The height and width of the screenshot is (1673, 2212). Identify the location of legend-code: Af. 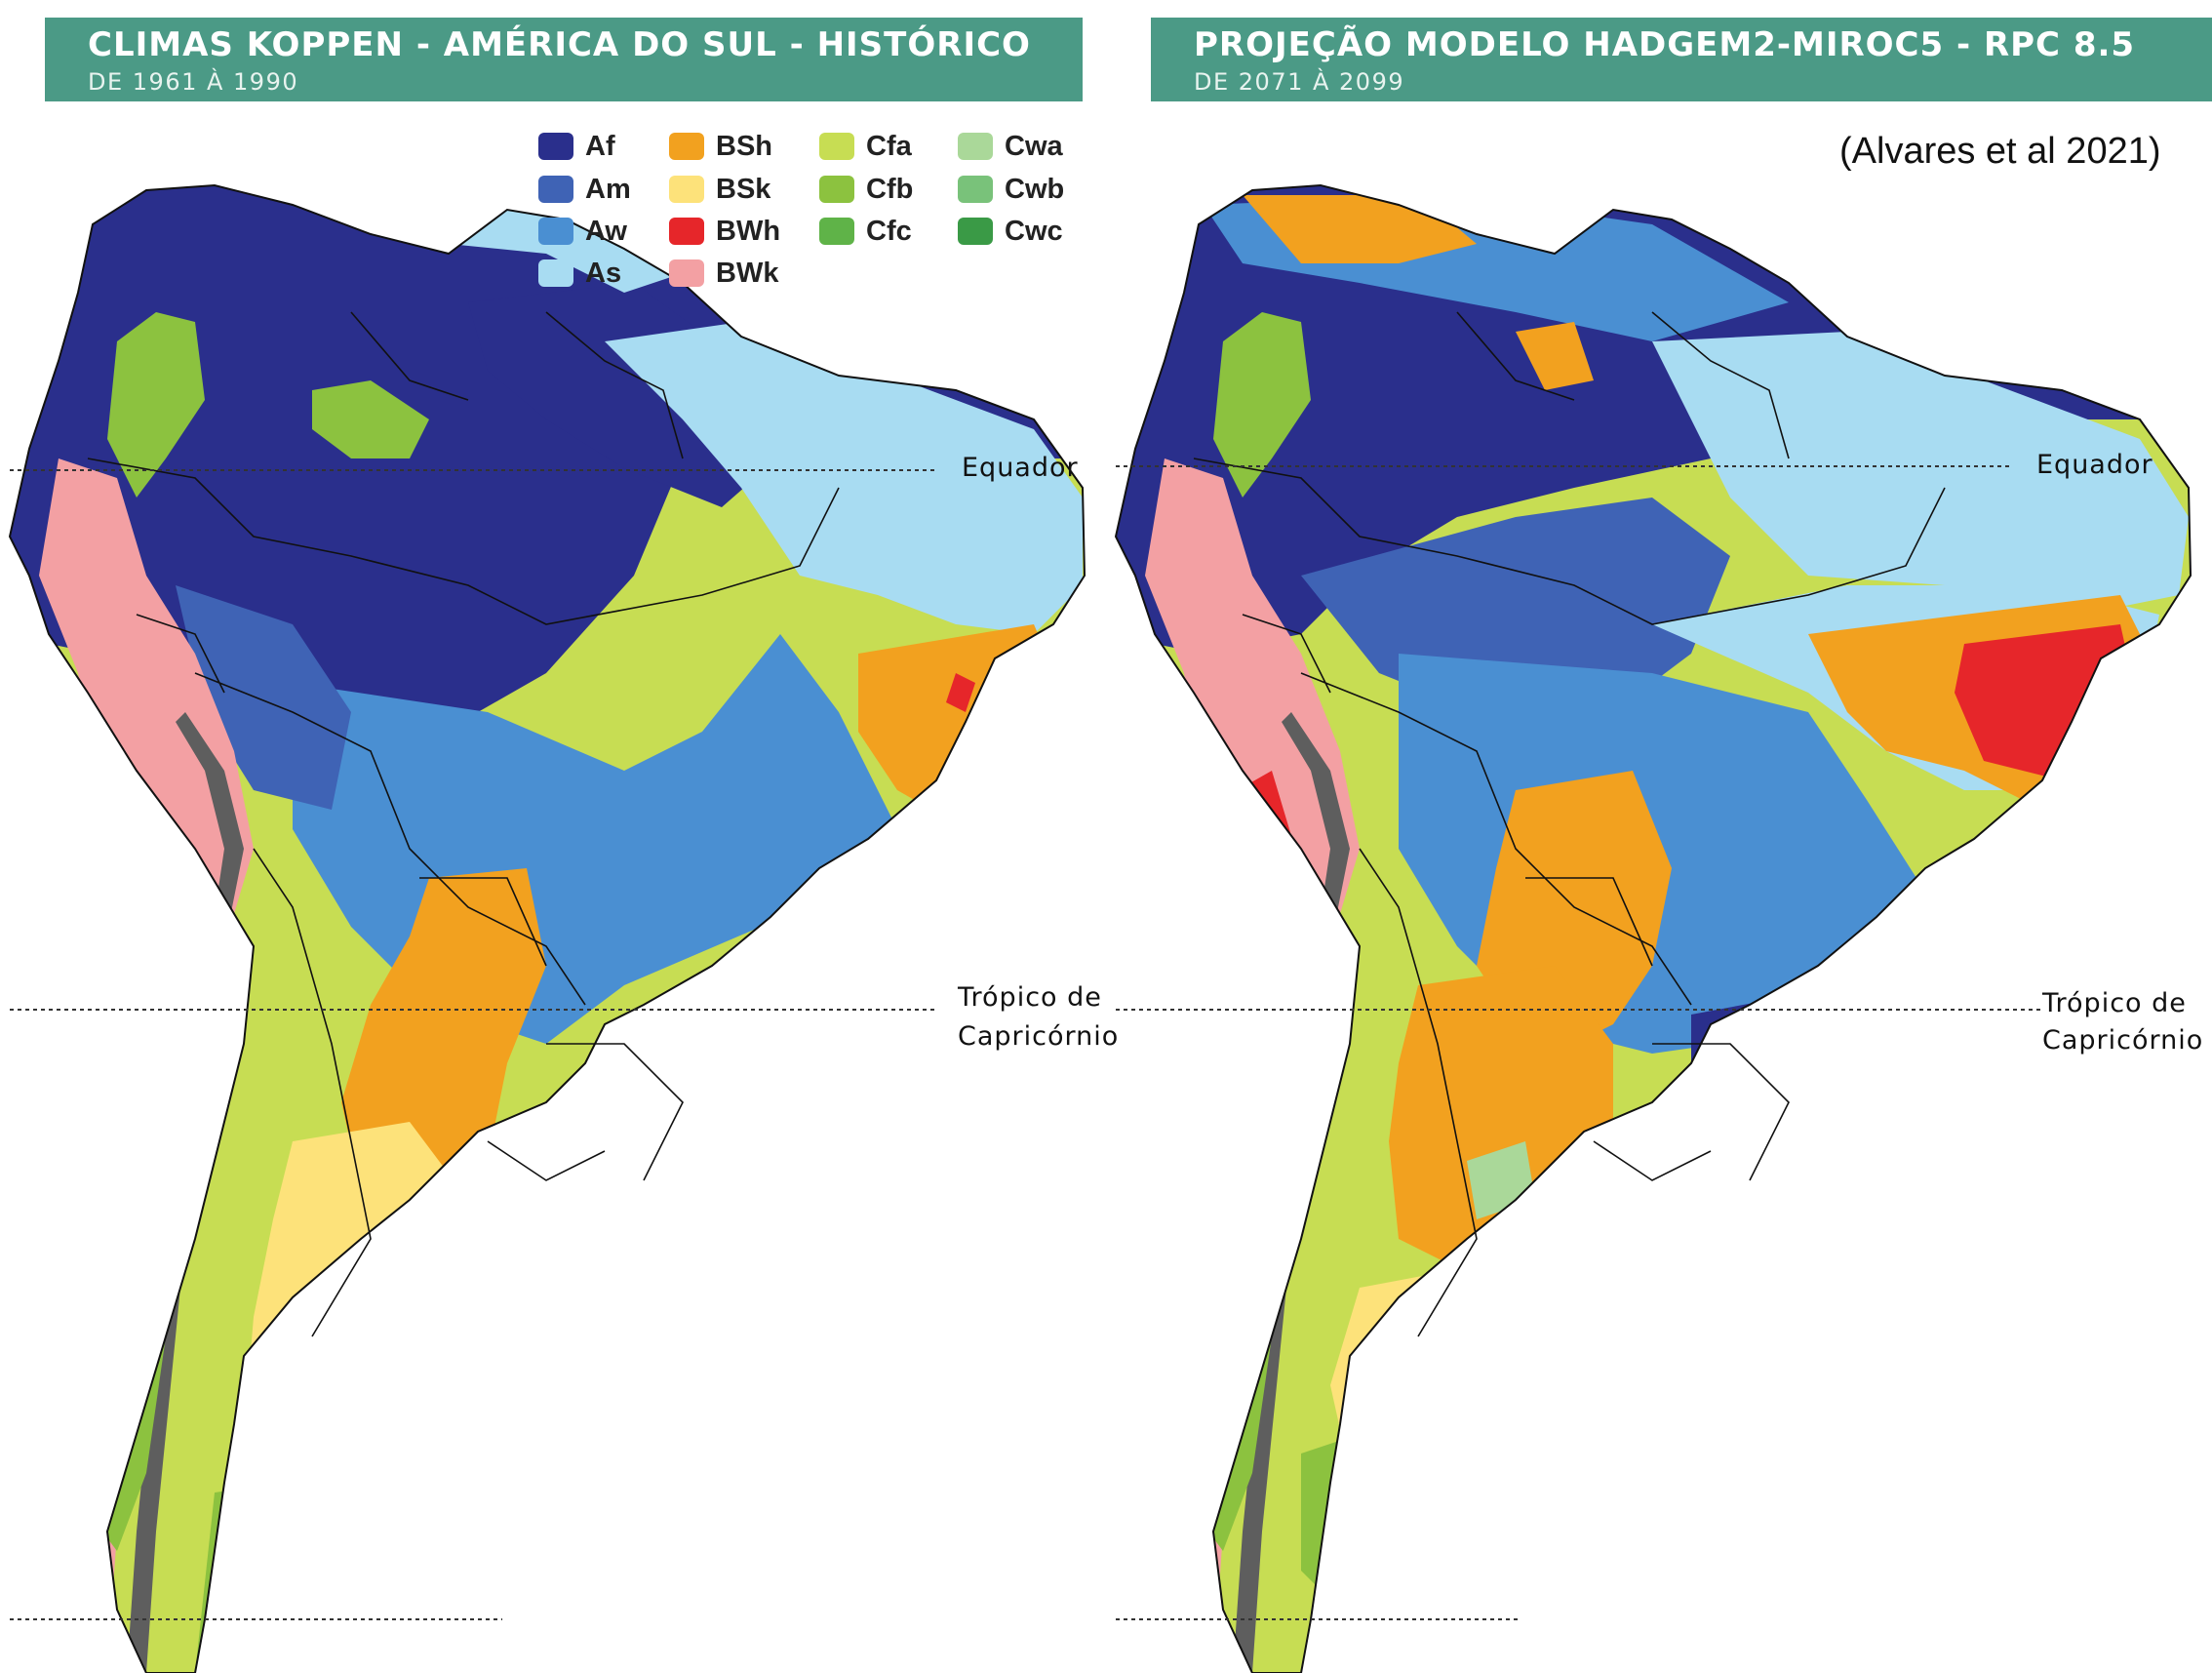
(600, 146).